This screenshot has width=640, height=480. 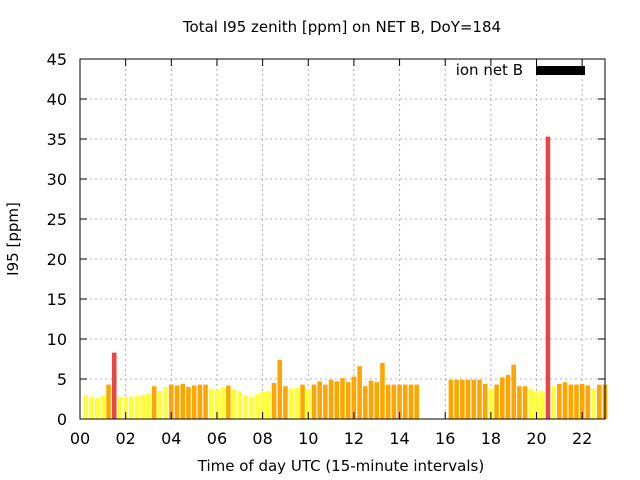 I want to click on x-tick-label: 08, so click(x=262, y=438).